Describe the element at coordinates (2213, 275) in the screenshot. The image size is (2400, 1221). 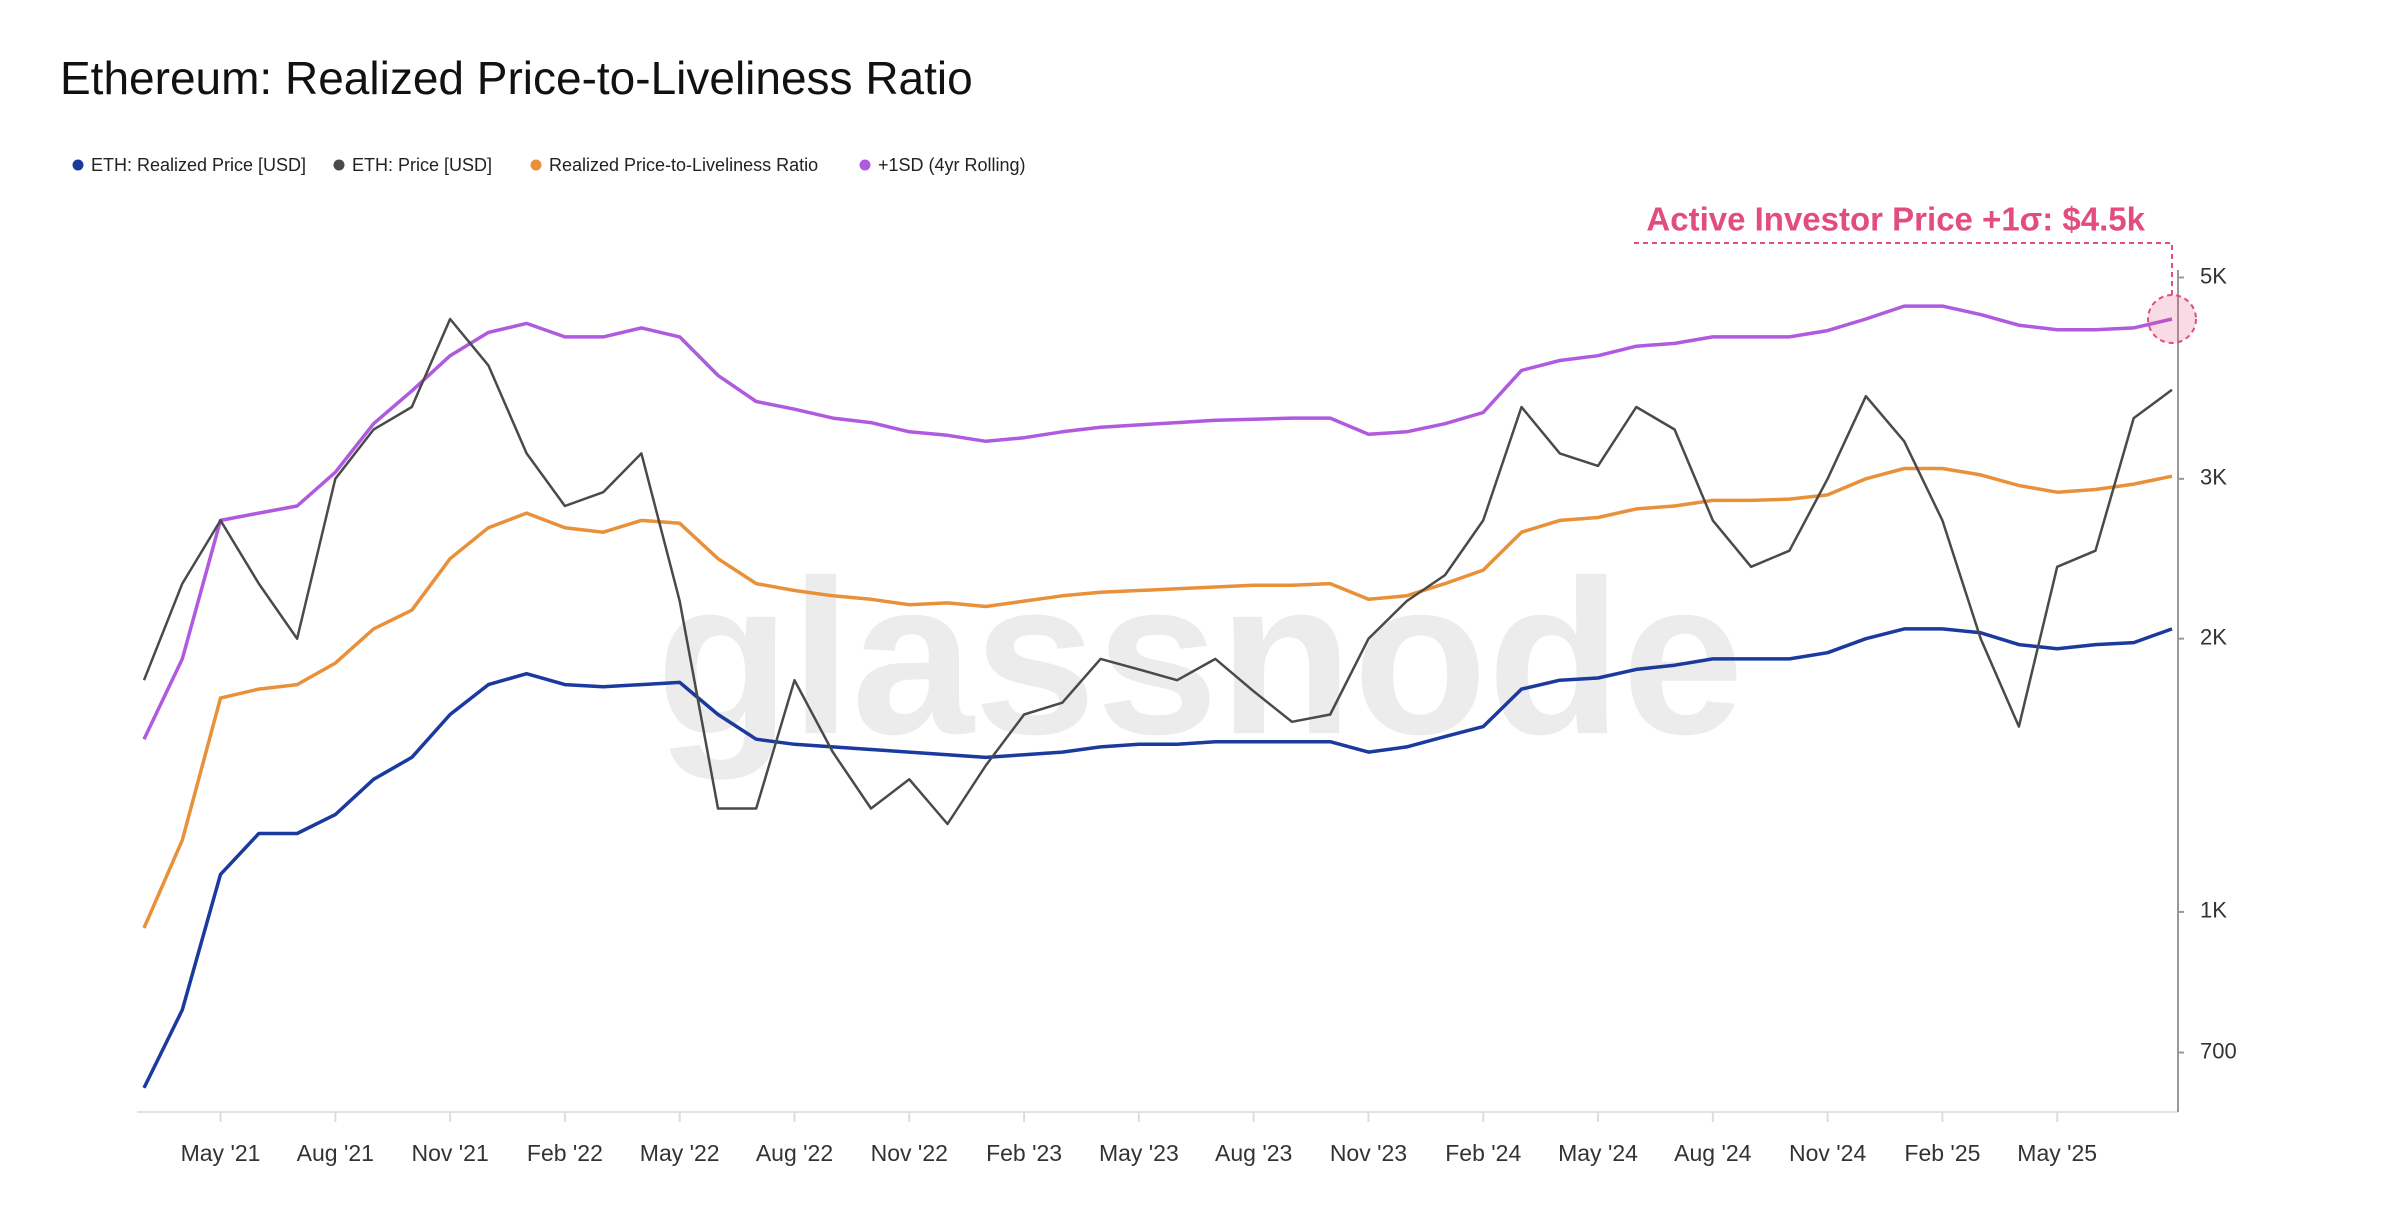
I see `y-tick-label: 5K` at that location.